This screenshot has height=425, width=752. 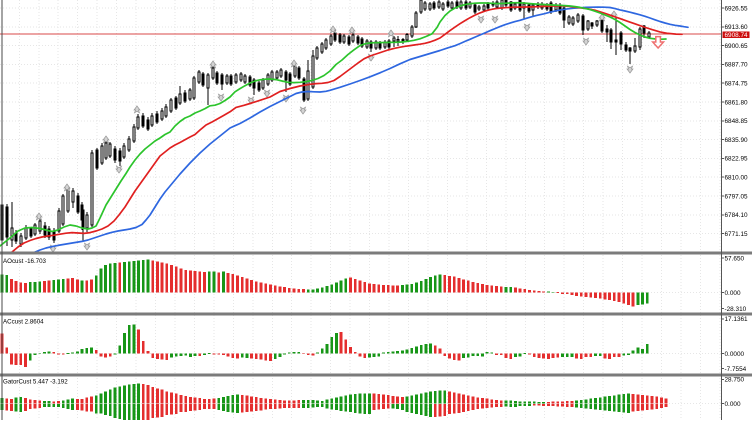 I want to click on svg-text: 57.650, so click(x=735, y=258).